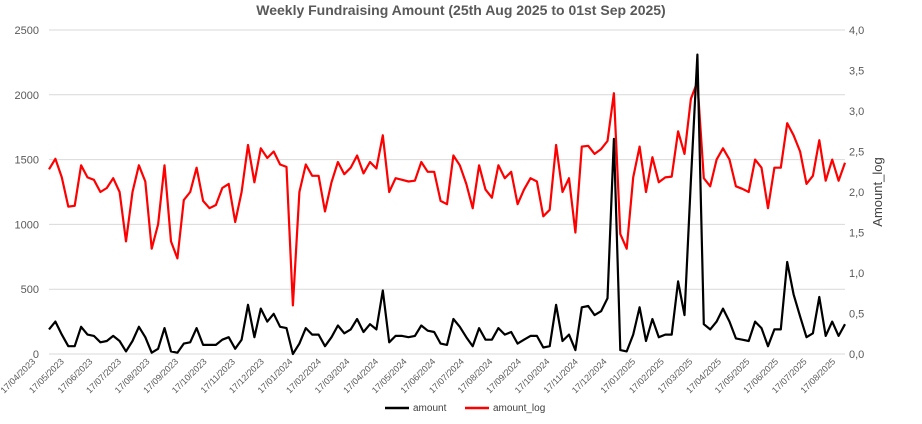  I want to click on right-axis-ticks: 0,0 0,5 1,0 1,5 2,0 2,5 3,0 3,5 4,0, so click(856, 193).